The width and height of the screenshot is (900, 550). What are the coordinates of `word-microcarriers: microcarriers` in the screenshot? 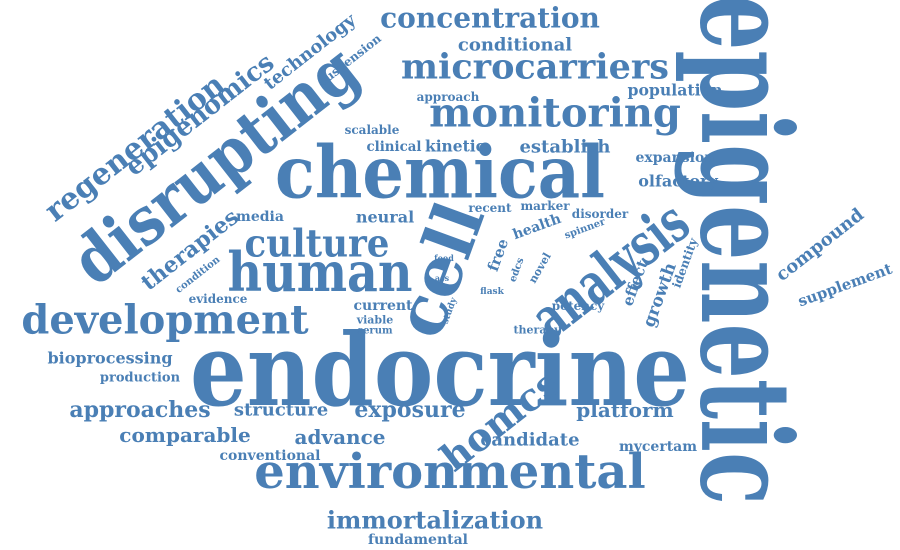 It's located at (535, 67).